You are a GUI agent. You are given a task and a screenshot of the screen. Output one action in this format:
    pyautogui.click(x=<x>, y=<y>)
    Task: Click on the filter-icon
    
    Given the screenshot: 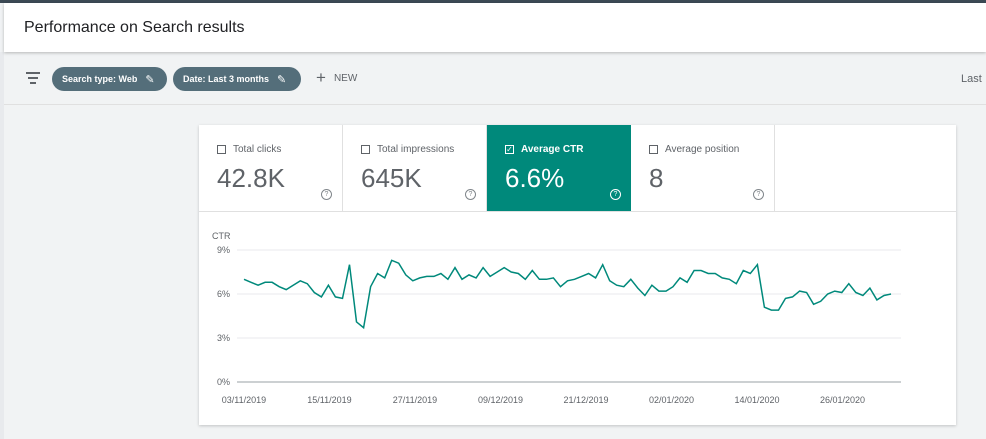 What is the action you would take?
    pyautogui.click(x=33, y=78)
    